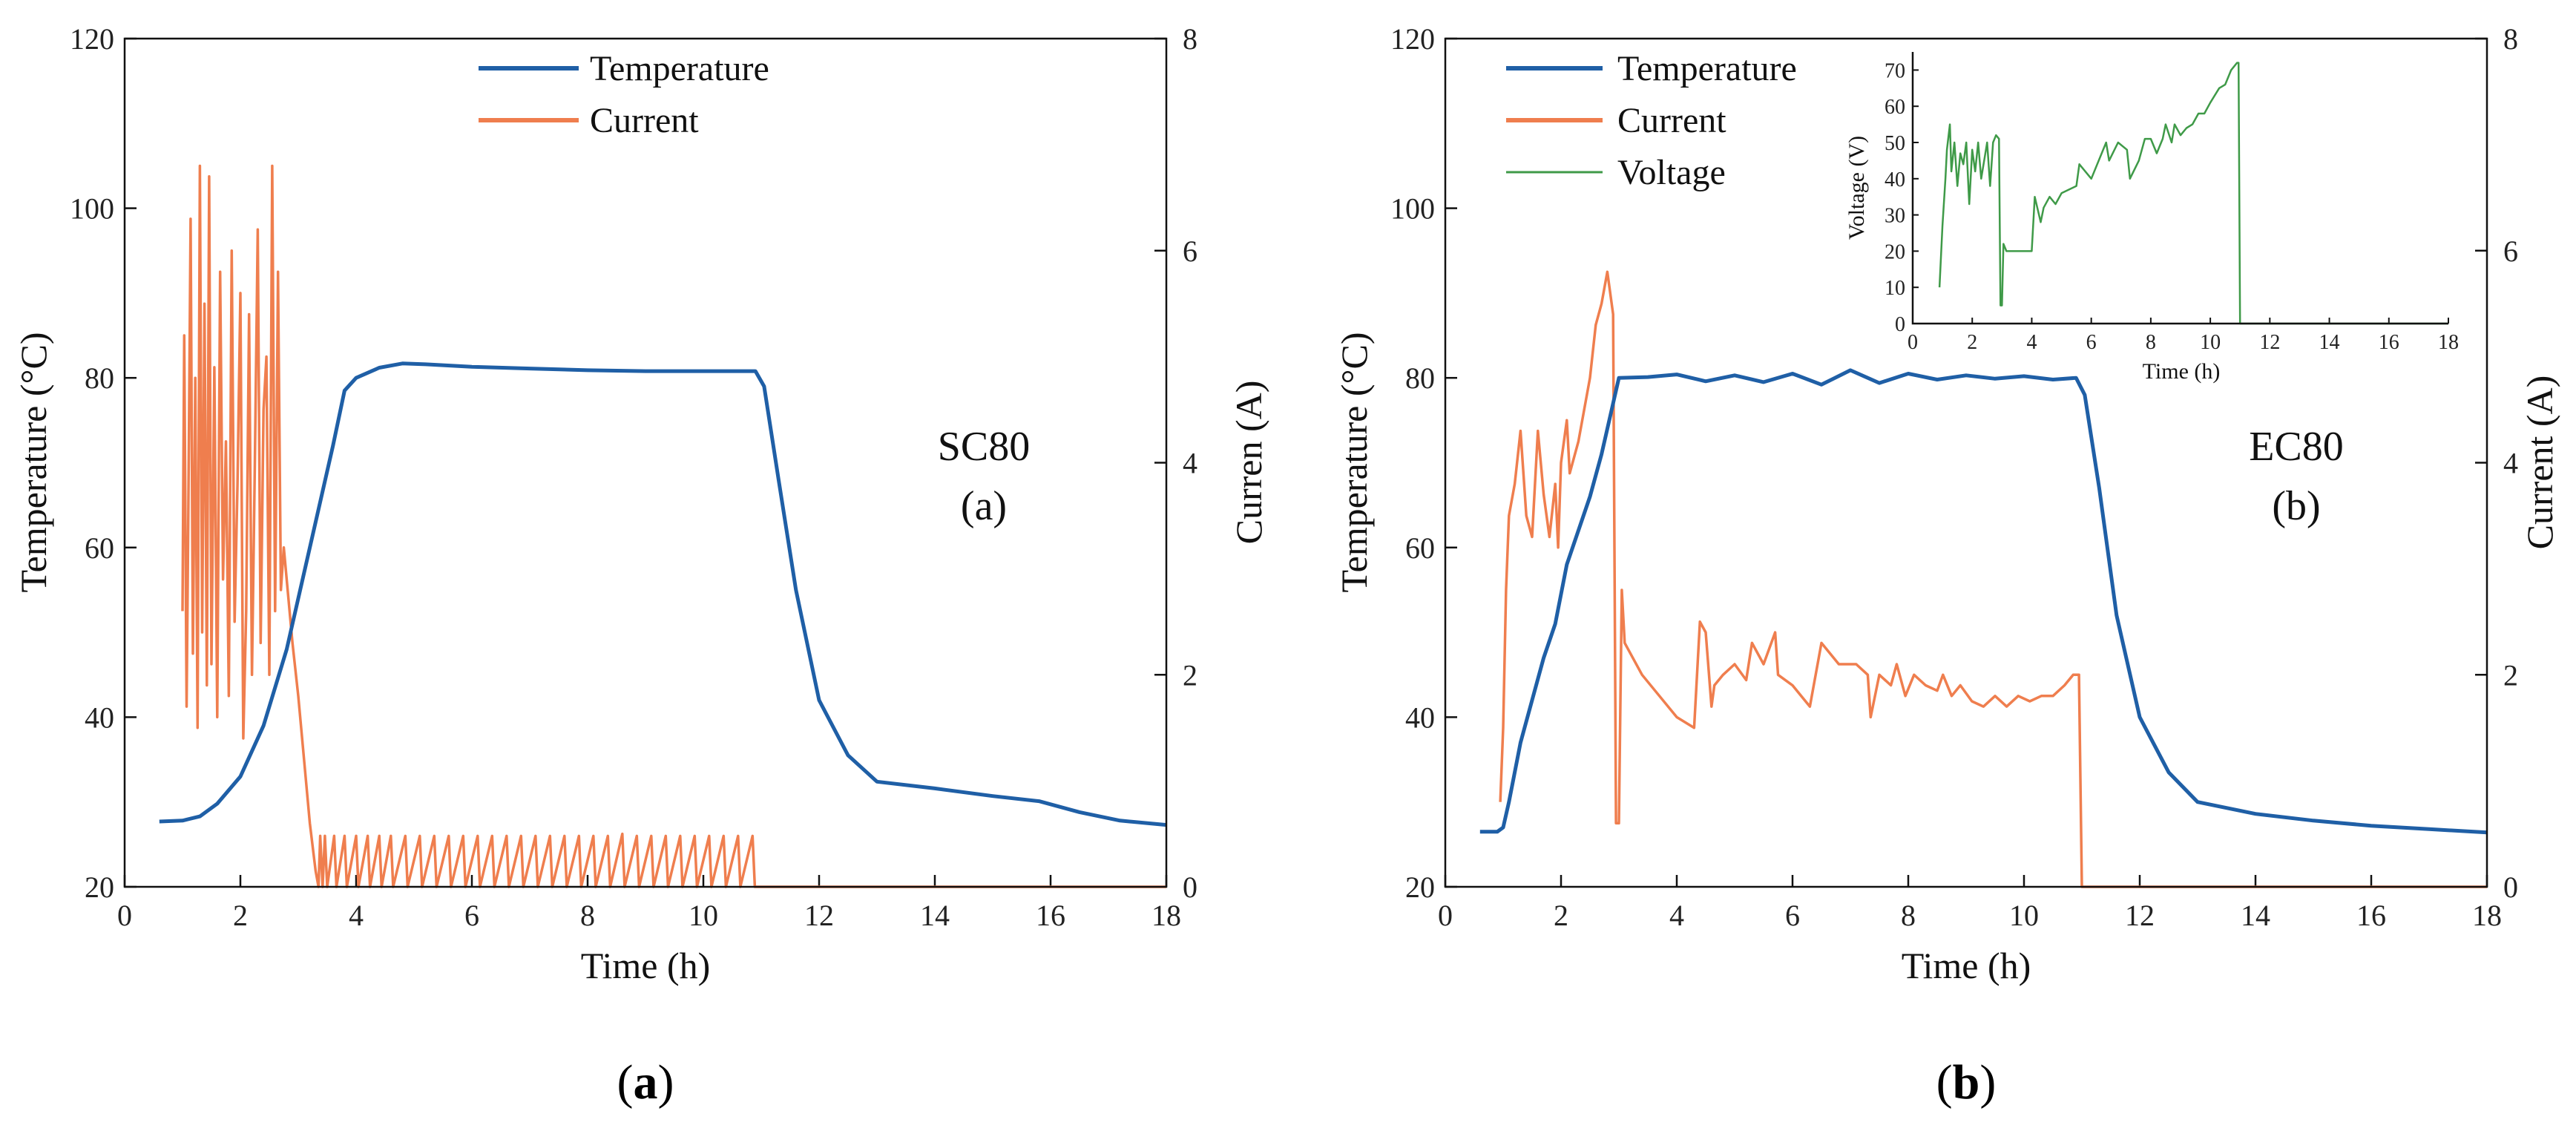 Image resolution: width=2576 pixels, height=1128 pixels. Describe the element at coordinates (2296, 506) in the screenshot. I see `panel-b-annotation-sub: (b)` at that location.